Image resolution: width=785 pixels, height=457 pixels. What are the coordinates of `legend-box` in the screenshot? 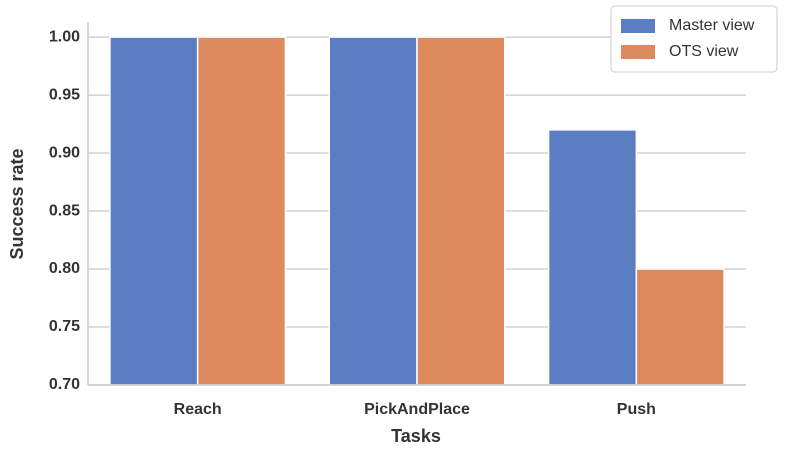 It's located at (694, 39).